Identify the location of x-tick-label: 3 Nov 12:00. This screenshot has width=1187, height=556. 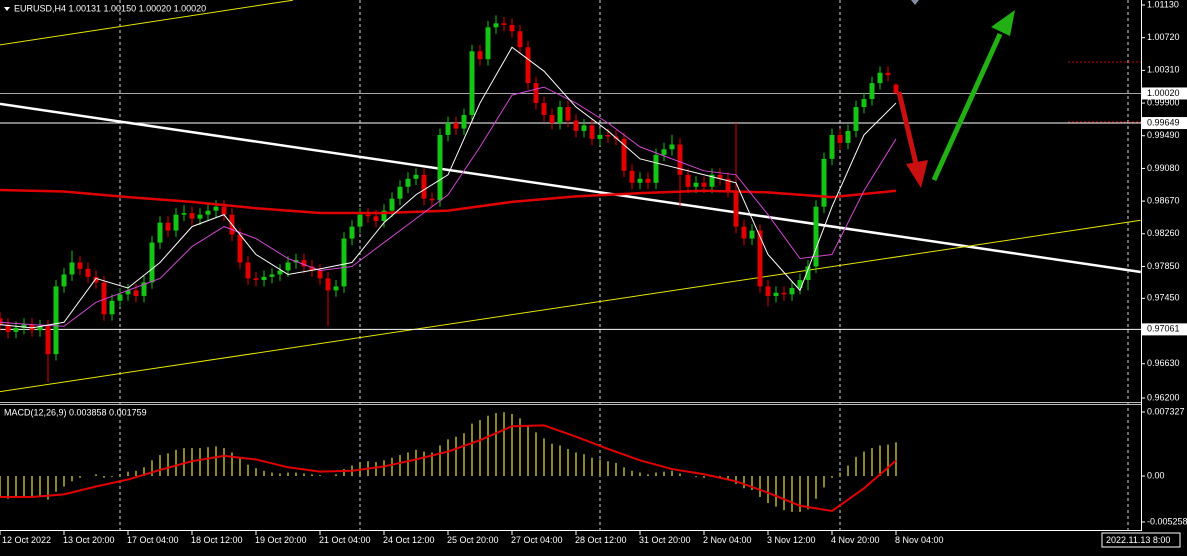
(791, 540).